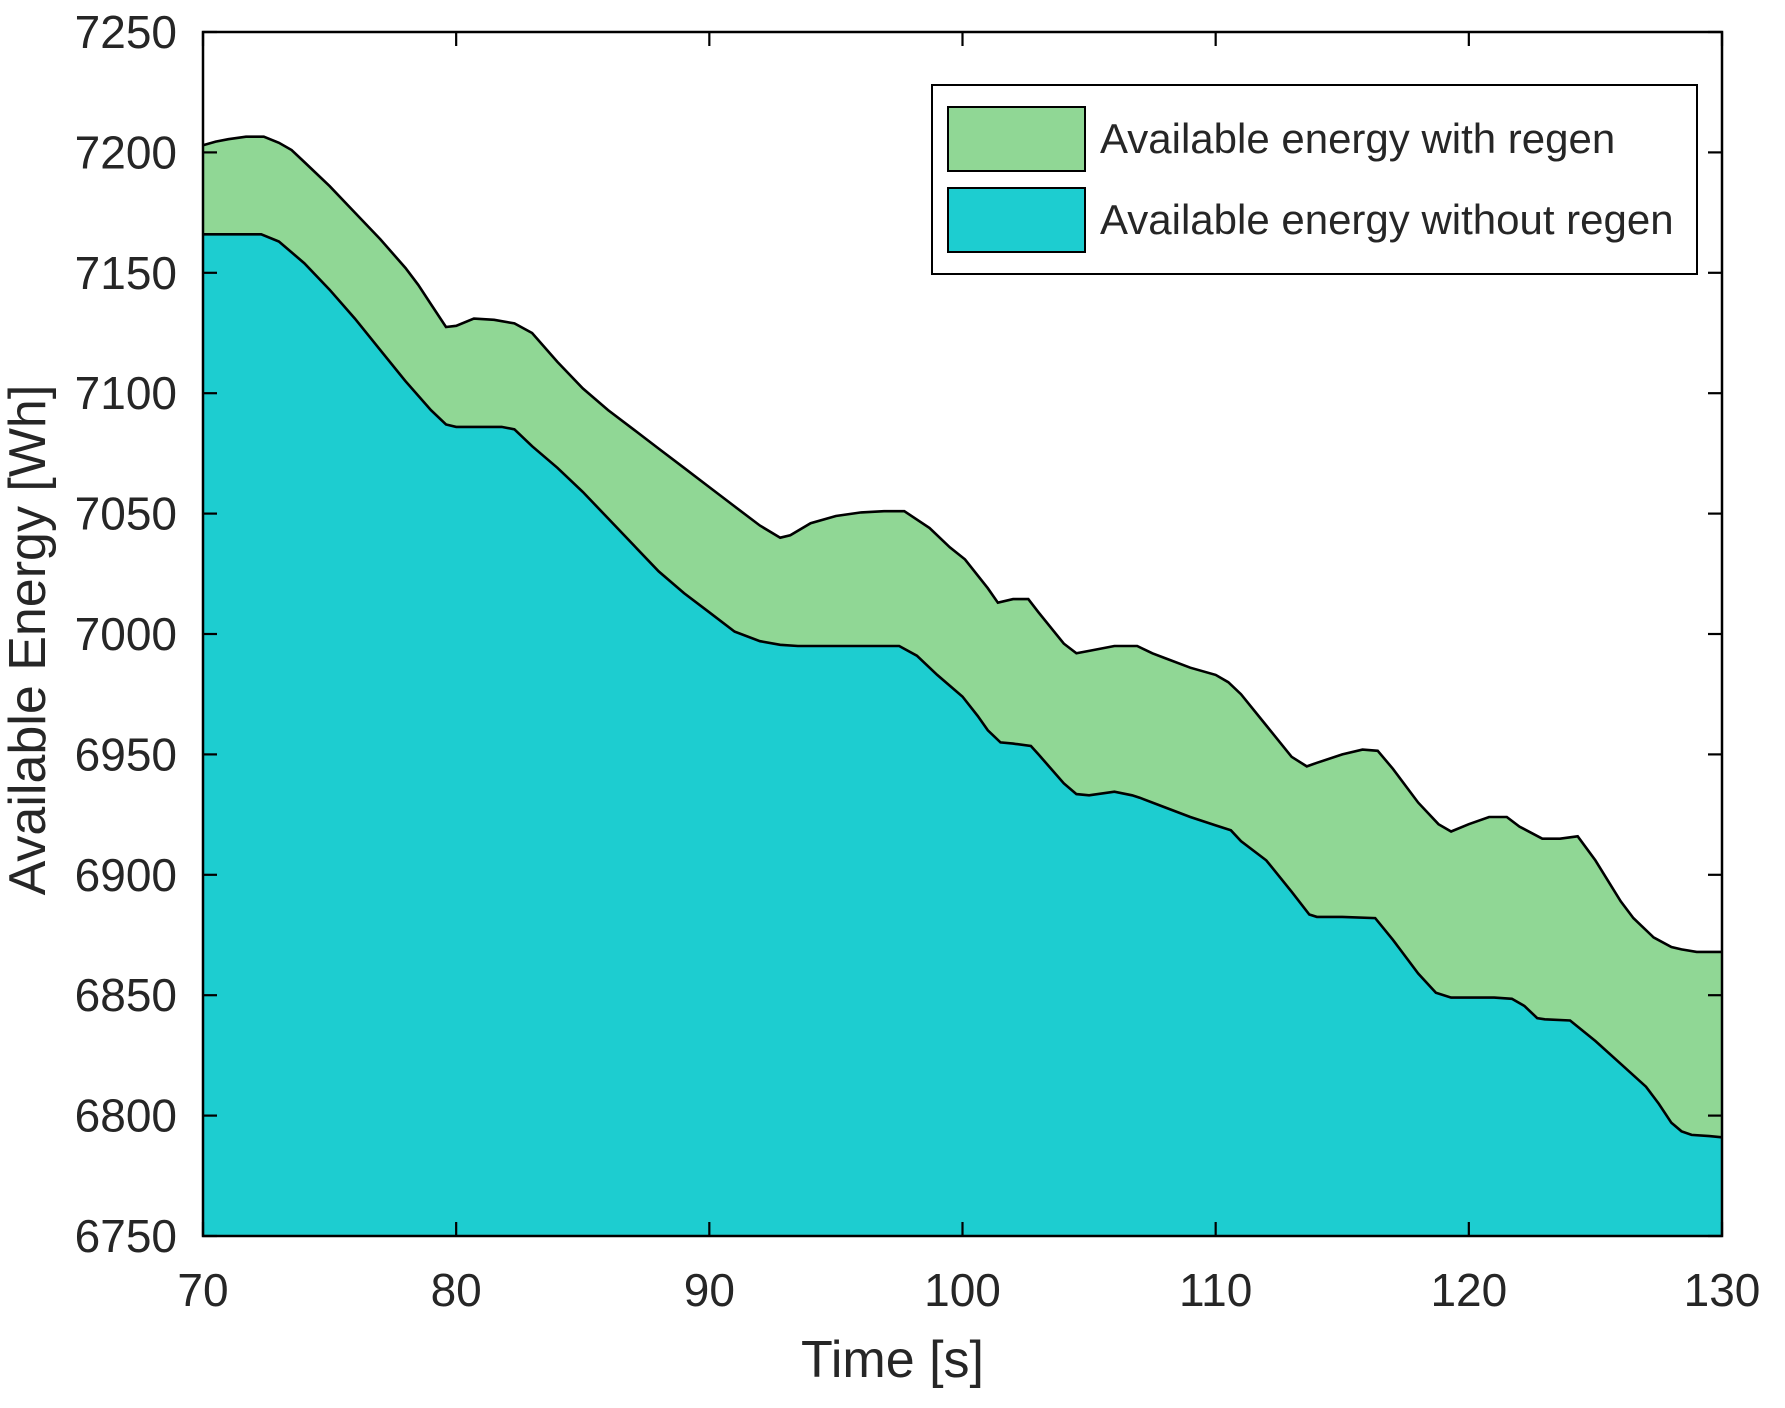  I want to click on legend-label-with-regen: Available energy with regen, so click(1358, 138).